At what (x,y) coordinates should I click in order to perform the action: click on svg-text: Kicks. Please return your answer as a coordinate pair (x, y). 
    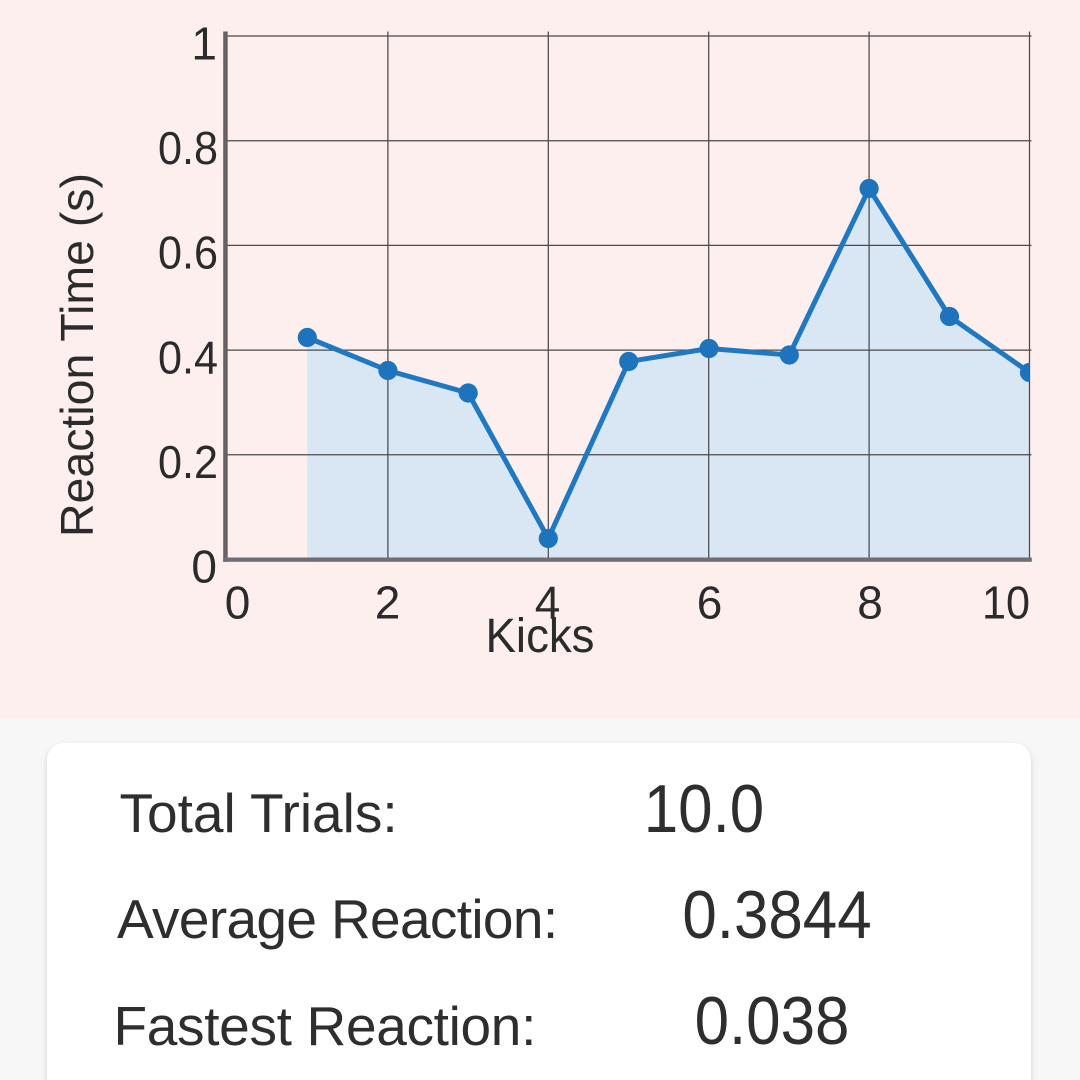
    Looking at the image, I should click on (540, 636).